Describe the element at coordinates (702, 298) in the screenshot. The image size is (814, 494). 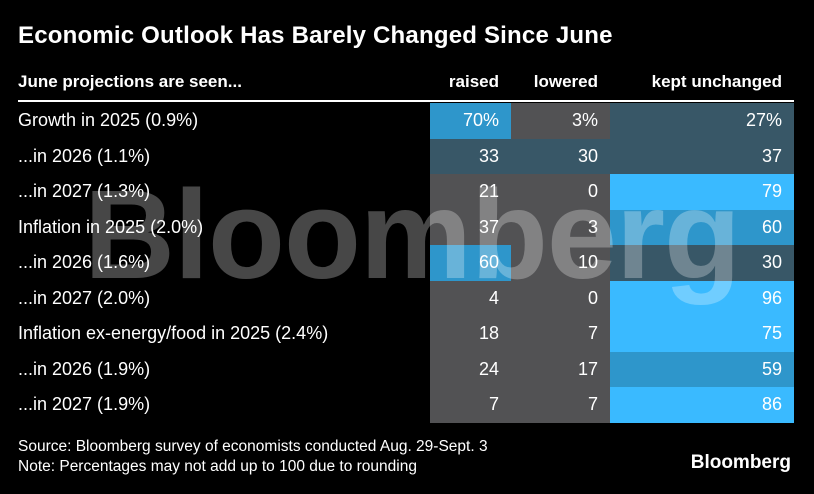
I see `cell-kept-unchanged: 96` at that location.